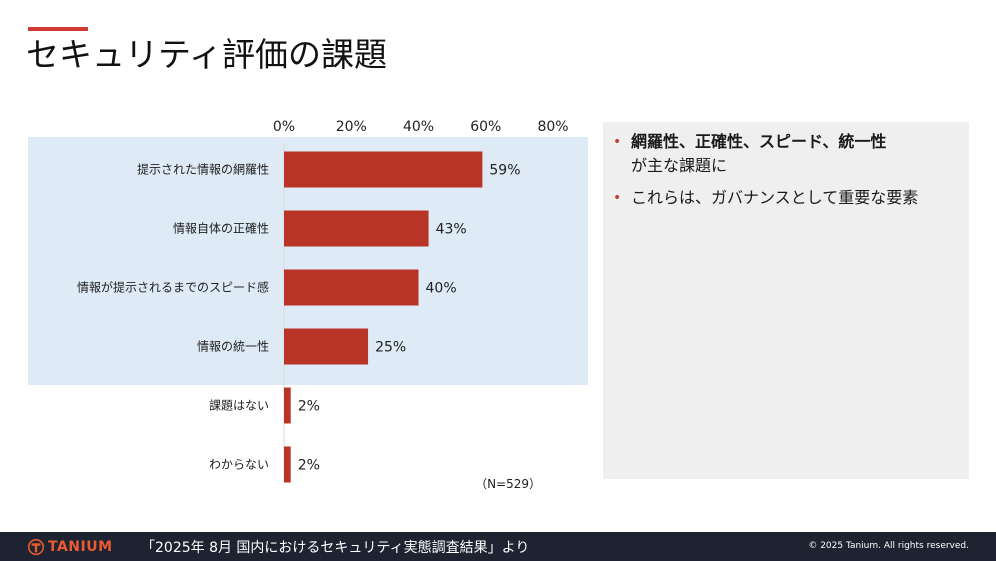 The width and height of the screenshot is (996, 561). What do you see at coordinates (80, 546) in the screenshot?
I see `tanium-logo-text: TANIUM` at bounding box center [80, 546].